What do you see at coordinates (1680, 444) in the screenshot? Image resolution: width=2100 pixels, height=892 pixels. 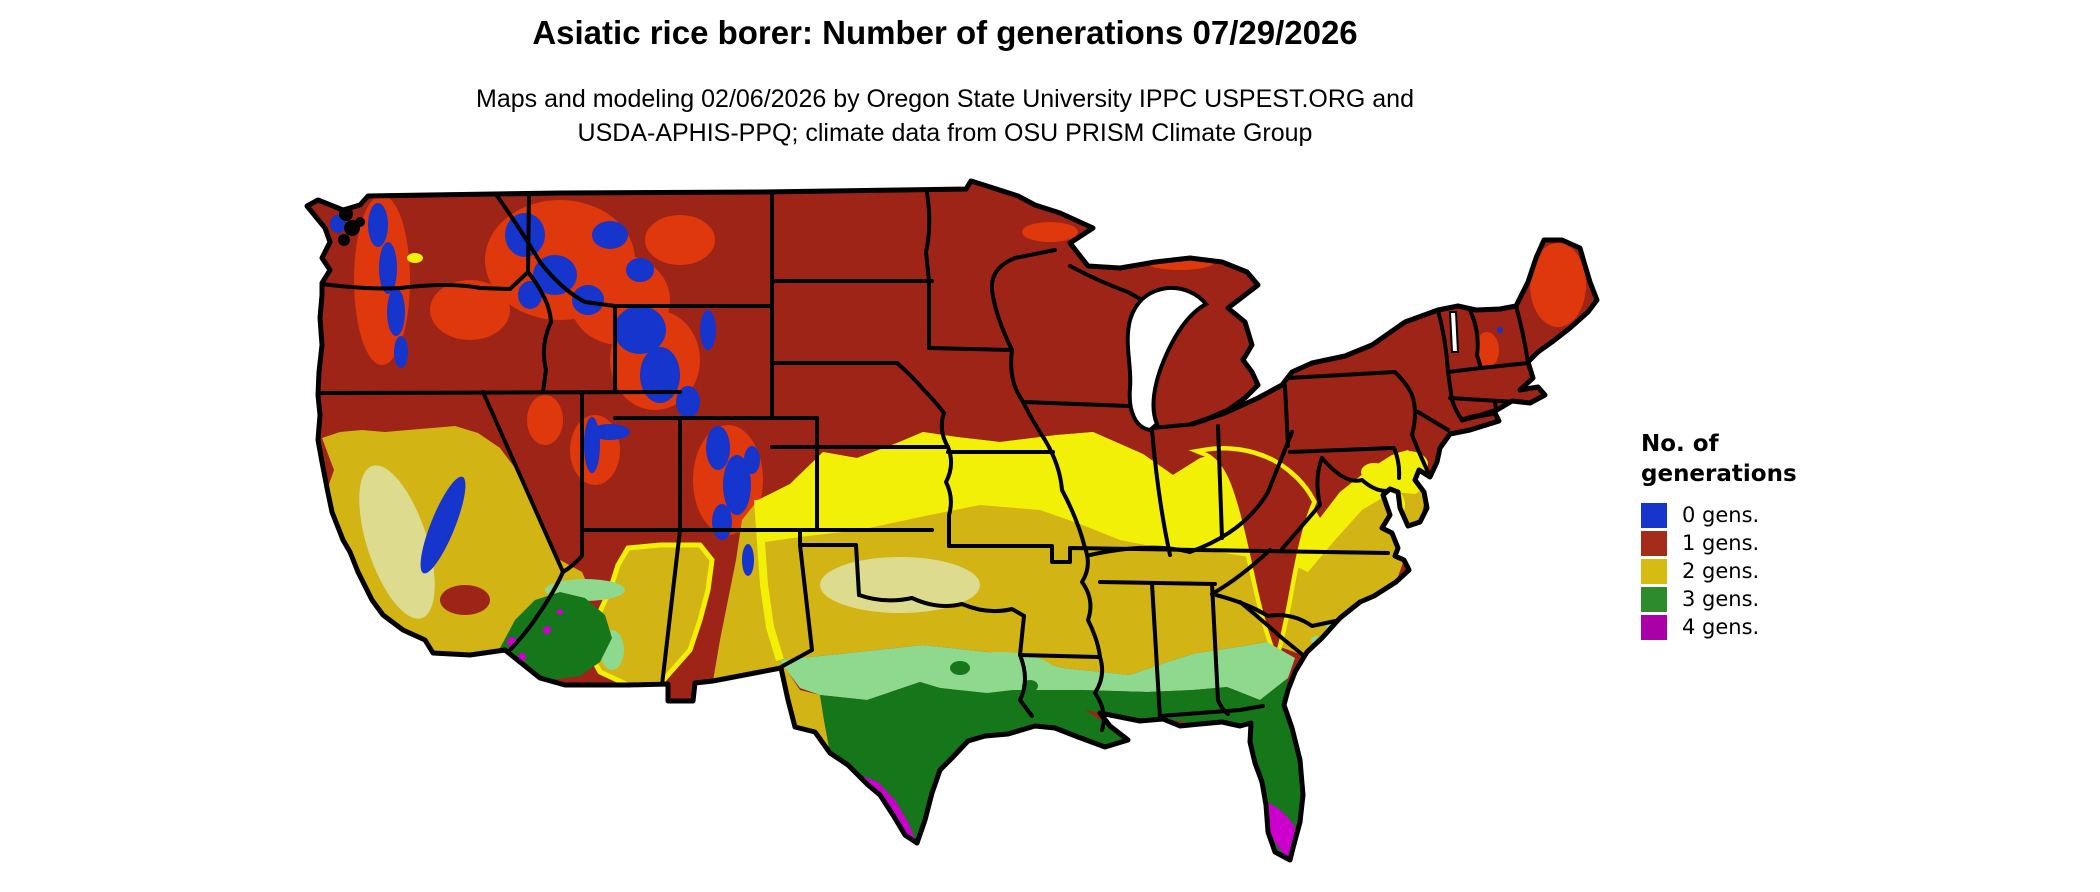 I see `legend-title-line-1: No. of` at bounding box center [1680, 444].